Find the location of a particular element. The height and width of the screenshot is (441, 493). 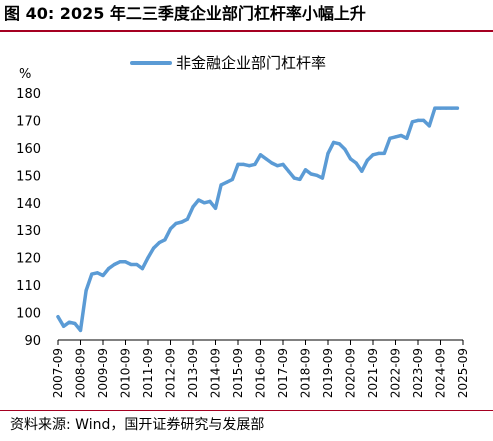

title-rule is located at coordinates (246, 31).